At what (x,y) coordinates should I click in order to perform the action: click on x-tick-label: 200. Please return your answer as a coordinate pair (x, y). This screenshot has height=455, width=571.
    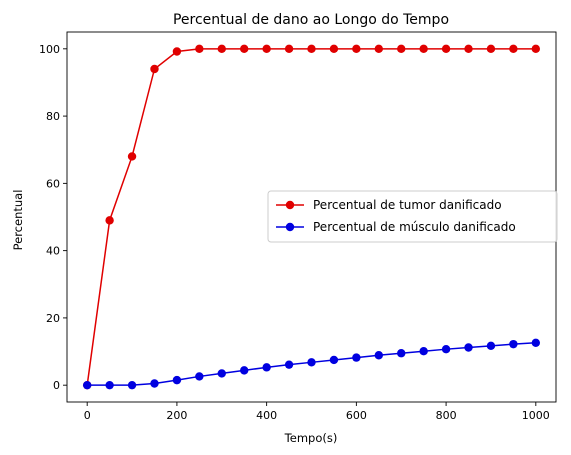
    Looking at the image, I should click on (176, 415).